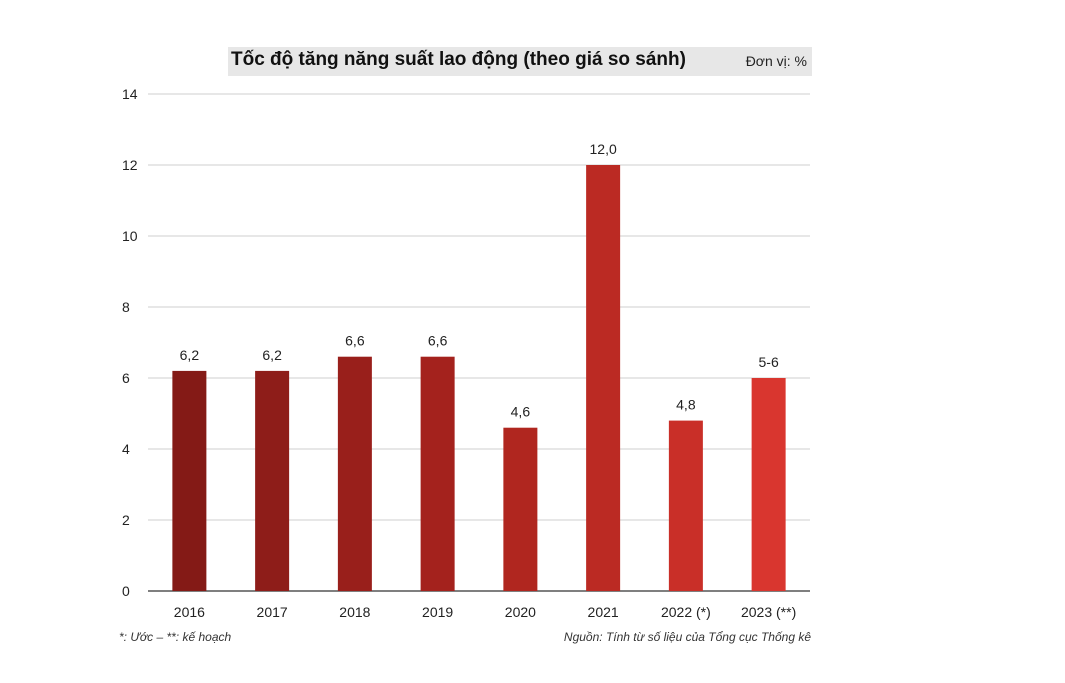 This screenshot has height=683, width=1065. Describe the element at coordinates (126, 449) in the screenshot. I see `y-tick-label: 4` at that location.